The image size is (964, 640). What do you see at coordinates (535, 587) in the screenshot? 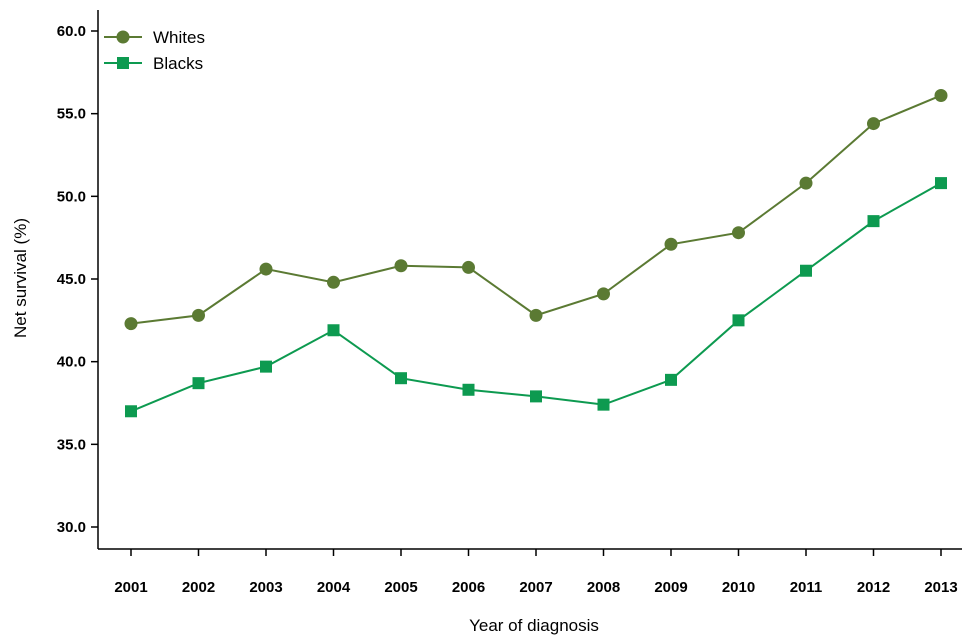
I see `x-tick-label: 2007` at bounding box center [535, 587].